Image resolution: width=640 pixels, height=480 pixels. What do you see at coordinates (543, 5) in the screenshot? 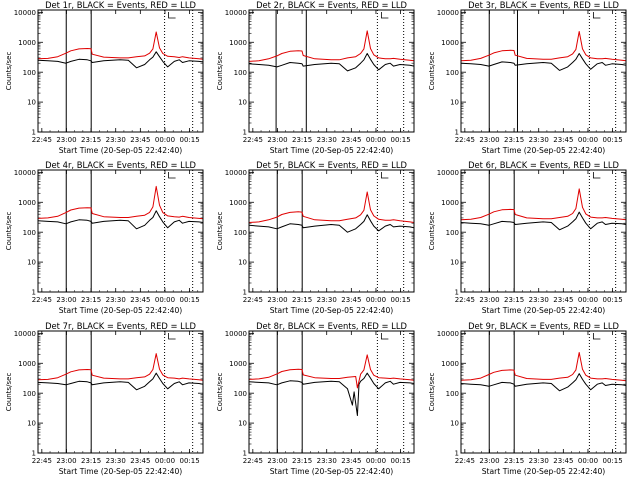
I see `chart-title: Det 3r, BLACK = Events, RED = LLD` at bounding box center [543, 5].